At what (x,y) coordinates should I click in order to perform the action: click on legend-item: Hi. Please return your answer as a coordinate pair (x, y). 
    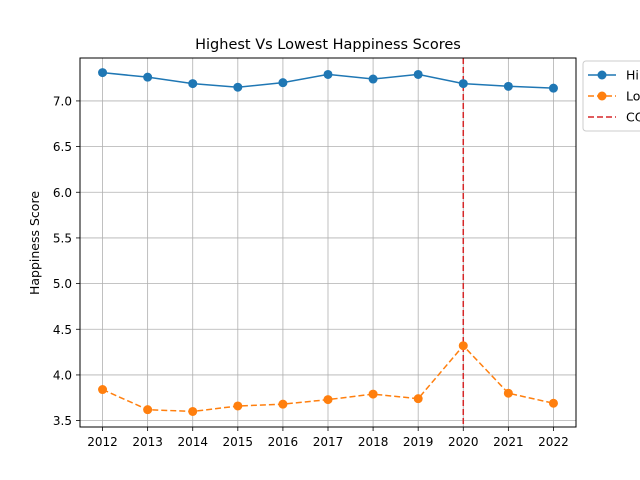
    Looking at the image, I should click on (613, 75).